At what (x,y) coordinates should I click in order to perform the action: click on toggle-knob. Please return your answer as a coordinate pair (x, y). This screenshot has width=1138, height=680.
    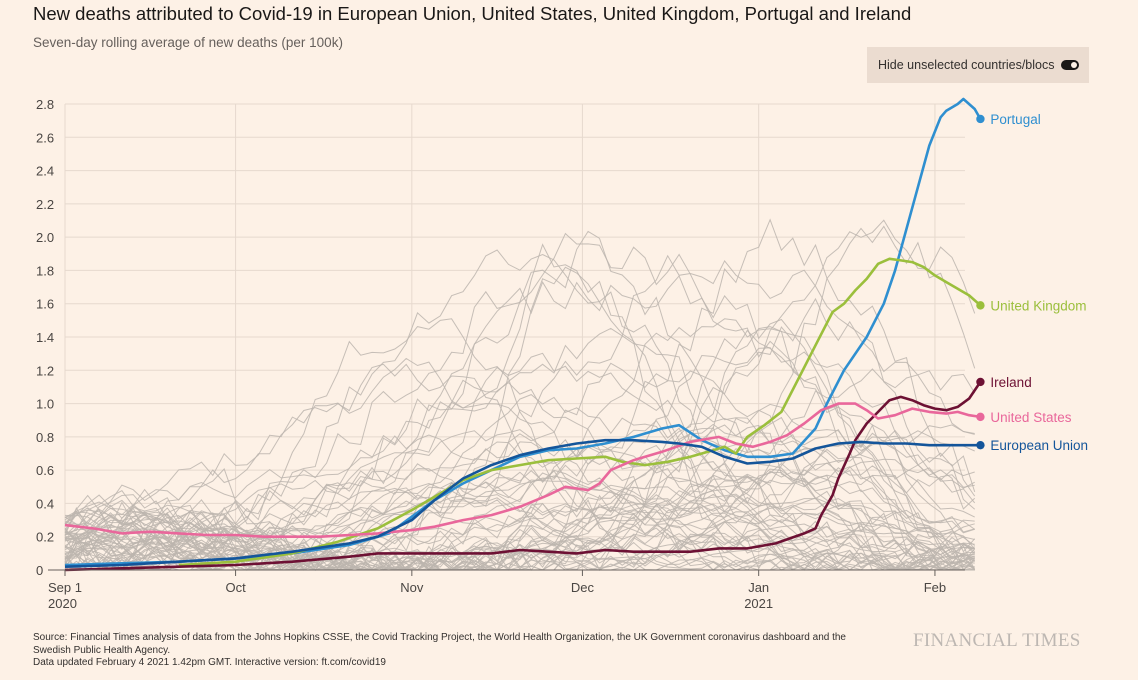
    Looking at the image, I should click on (1074, 65).